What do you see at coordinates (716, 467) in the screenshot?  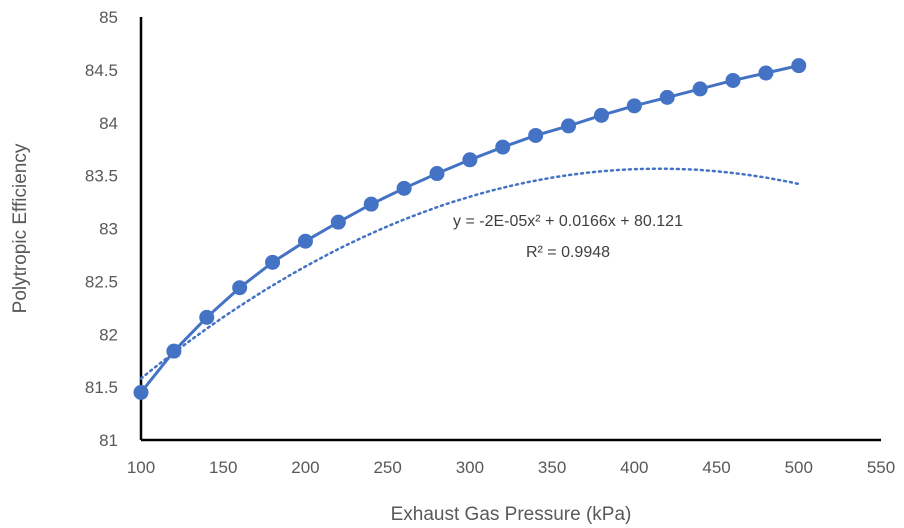 I see `x-tick-label: 450` at bounding box center [716, 467].